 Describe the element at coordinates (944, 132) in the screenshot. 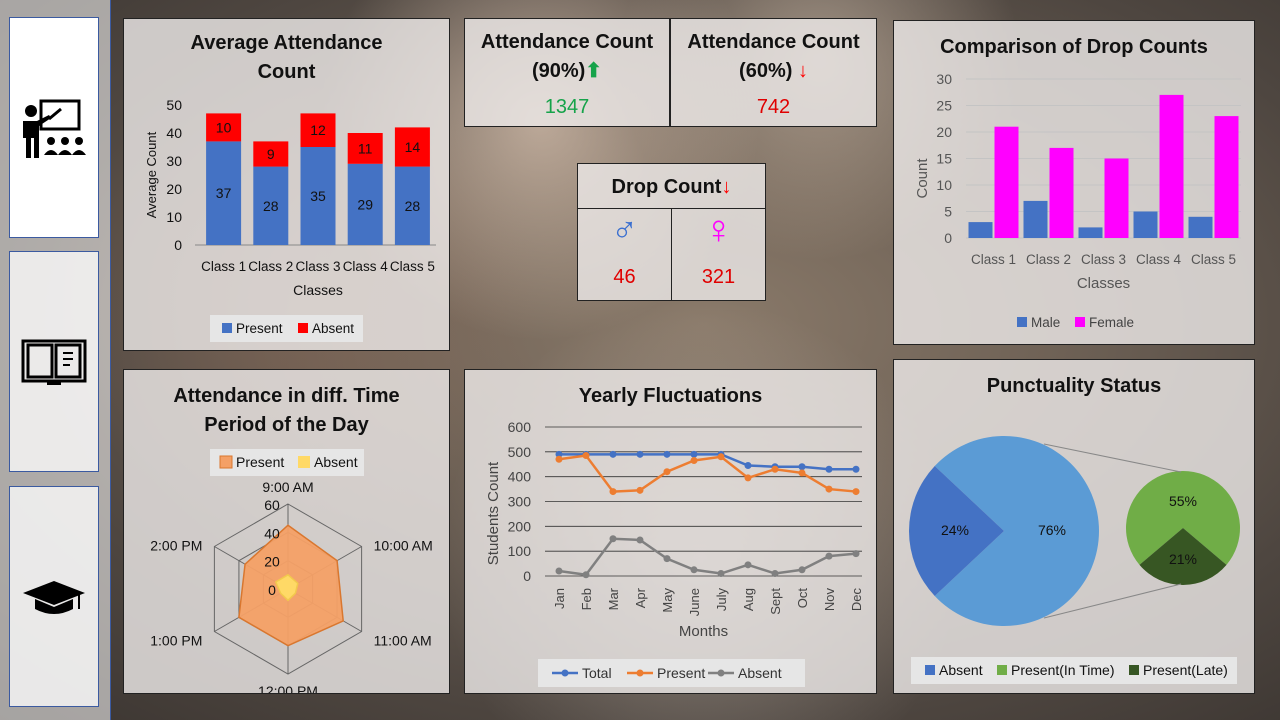

I see `y-tick-label: 20` at that location.